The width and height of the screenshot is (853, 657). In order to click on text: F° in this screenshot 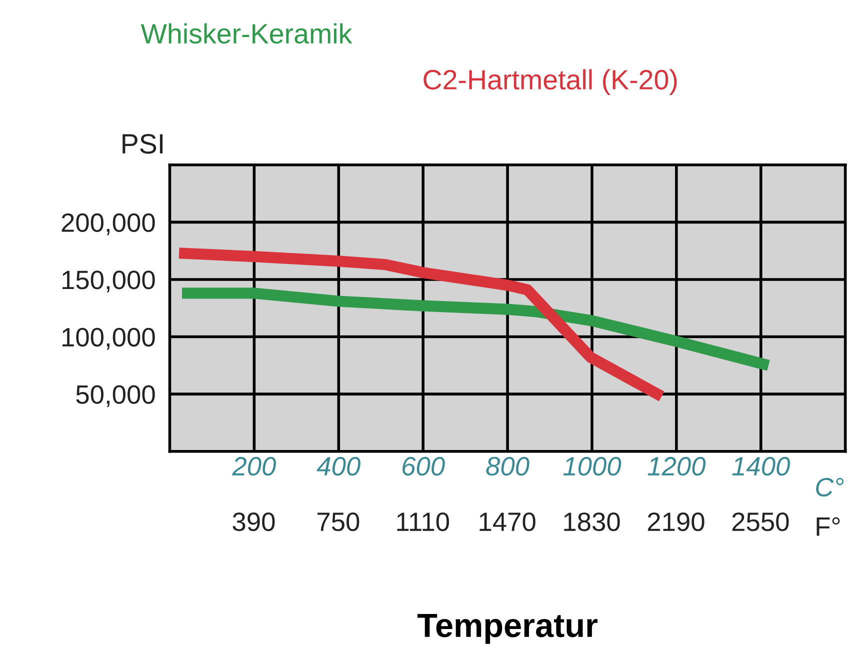, I will do `click(828, 526)`.